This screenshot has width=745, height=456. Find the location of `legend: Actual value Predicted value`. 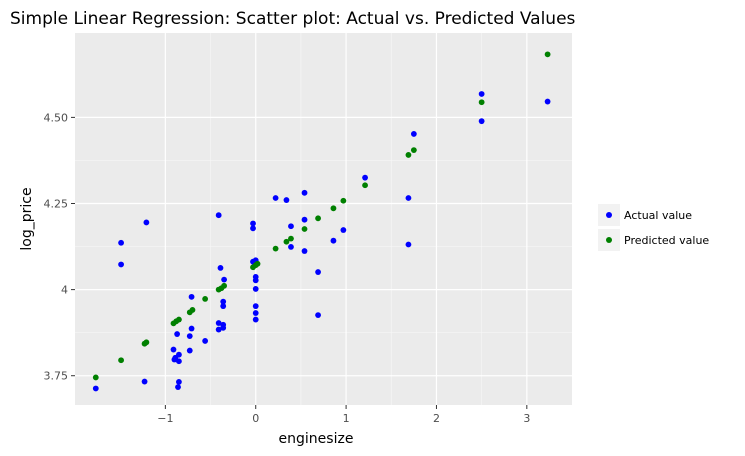

legend: Actual value Predicted value is located at coordinates (653, 227).